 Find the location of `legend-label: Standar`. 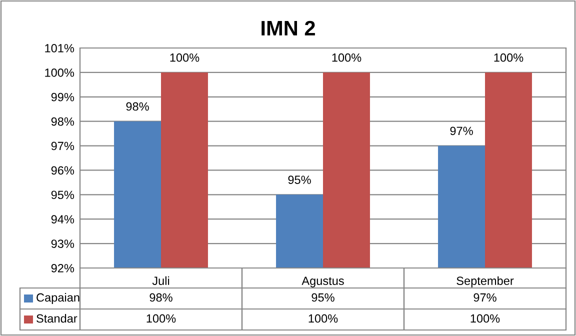

legend-label: Standar is located at coordinates (57, 318).